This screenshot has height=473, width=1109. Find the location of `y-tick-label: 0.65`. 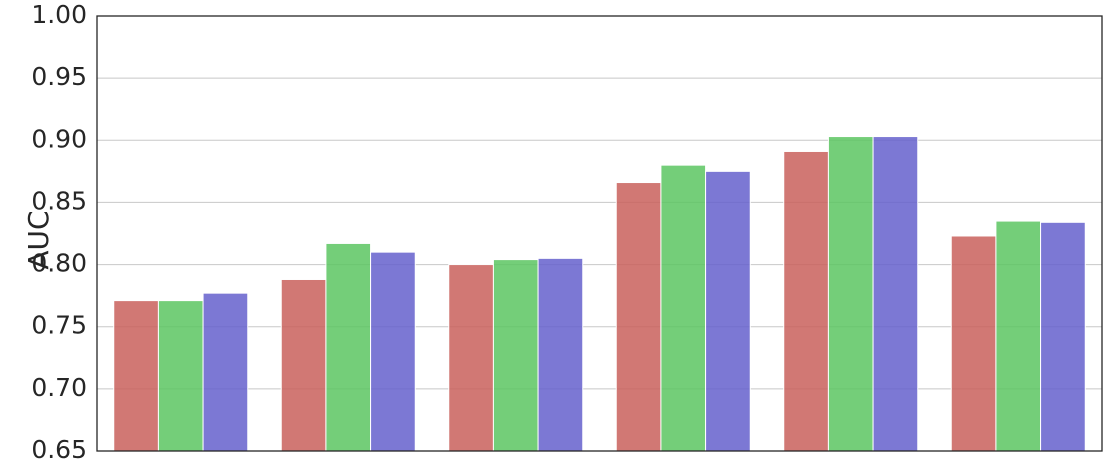

y-tick-label: 0.65 is located at coordinates (59, 449).